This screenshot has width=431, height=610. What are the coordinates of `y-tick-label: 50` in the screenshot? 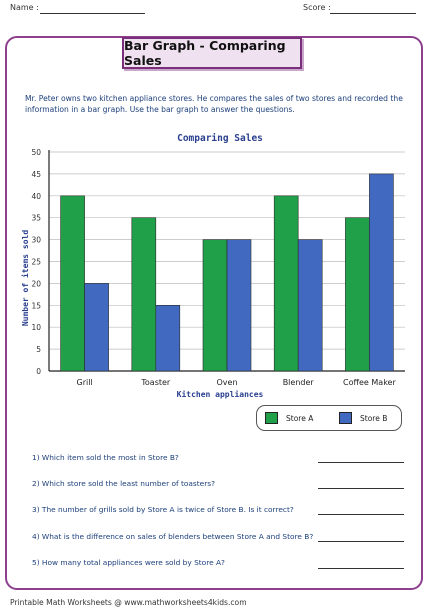 It's located at (36, 152).